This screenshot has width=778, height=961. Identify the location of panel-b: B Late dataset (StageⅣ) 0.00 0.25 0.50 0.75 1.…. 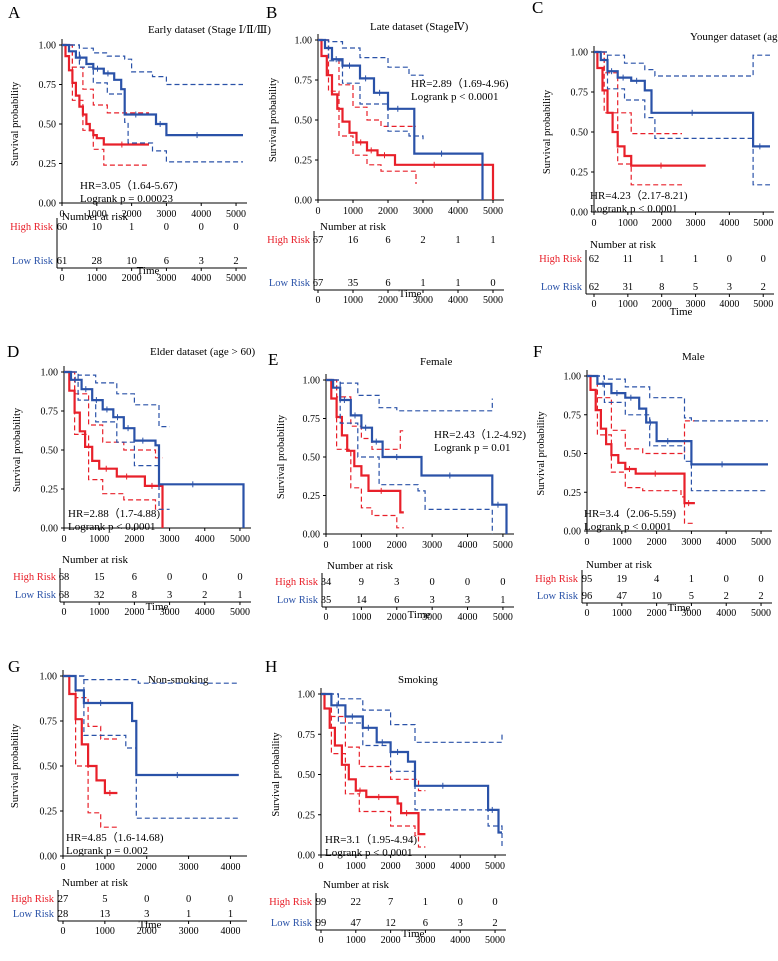
(387, 154).